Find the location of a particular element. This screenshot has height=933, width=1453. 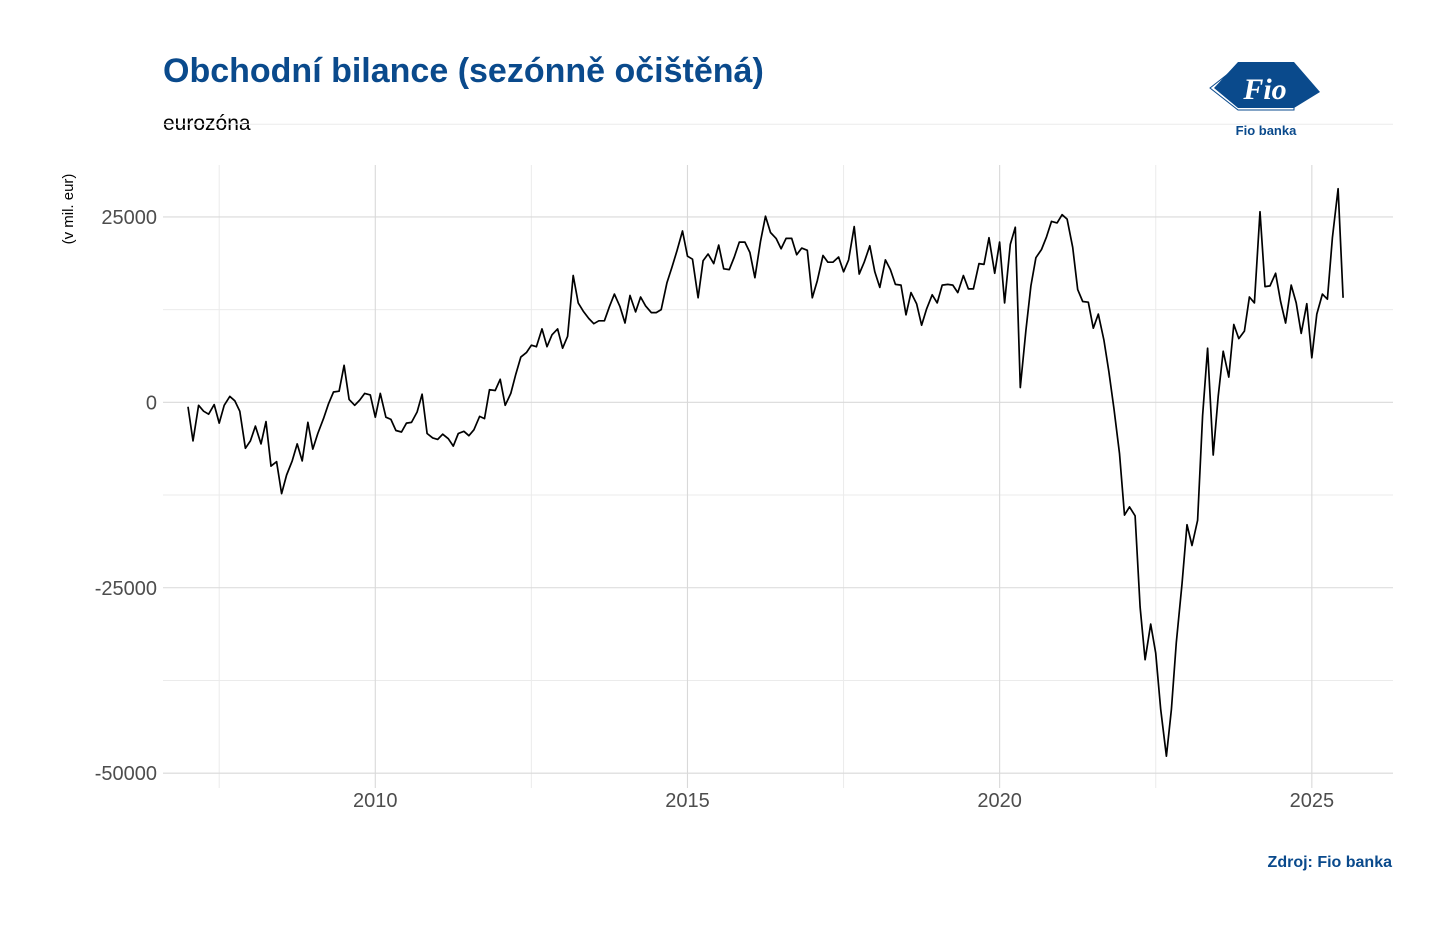

y-tick-label: -50000 is located at coordinates (126, 774).